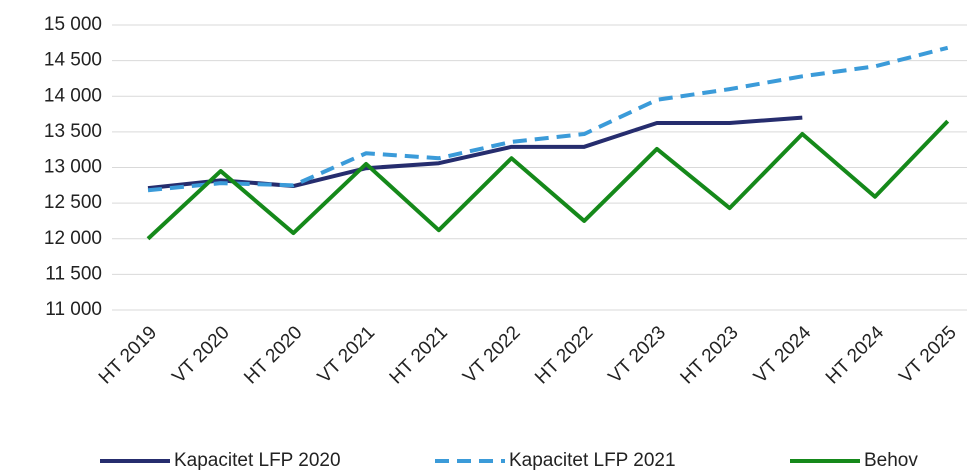 The width and height of the screenshot is (971, 473). Describe the element at coordinates (73, 131) in the screenshot. I see `y-tick-label: 13 500` at that location.